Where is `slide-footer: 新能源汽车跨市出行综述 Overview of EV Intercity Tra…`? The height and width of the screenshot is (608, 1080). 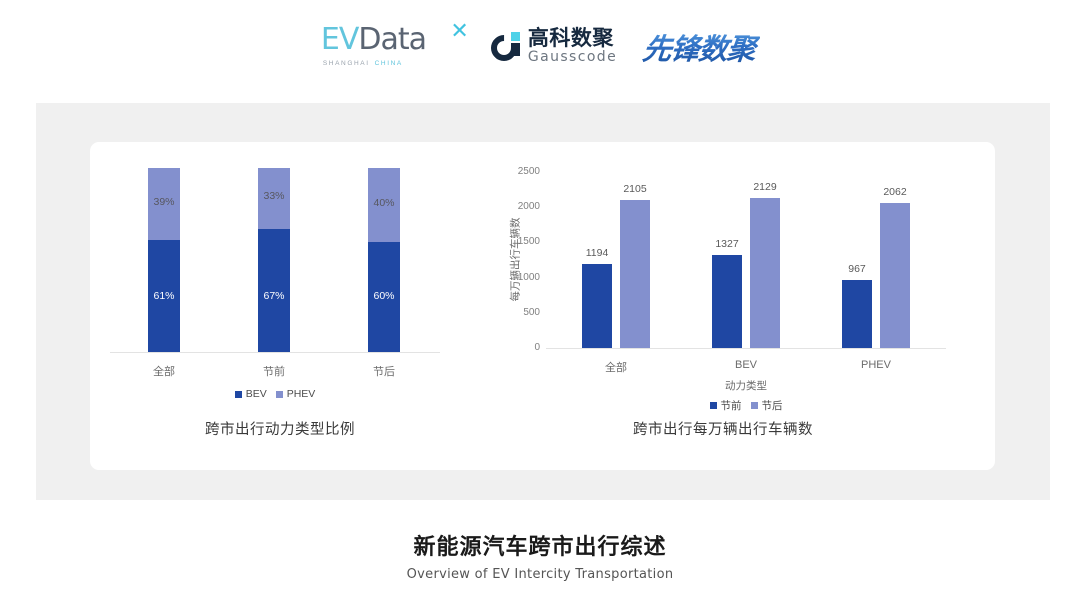
slide-footer: 新能源汽车跨市出行综述 Overview of EV Intercity Tra… is located at coordinates (540, 557).